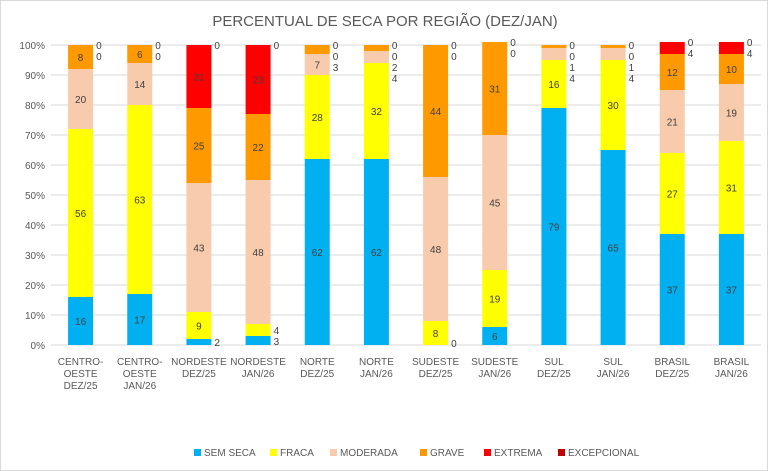  I want to click on x-tick-label: NORDESTE DEZ/25, so click(199, 368).